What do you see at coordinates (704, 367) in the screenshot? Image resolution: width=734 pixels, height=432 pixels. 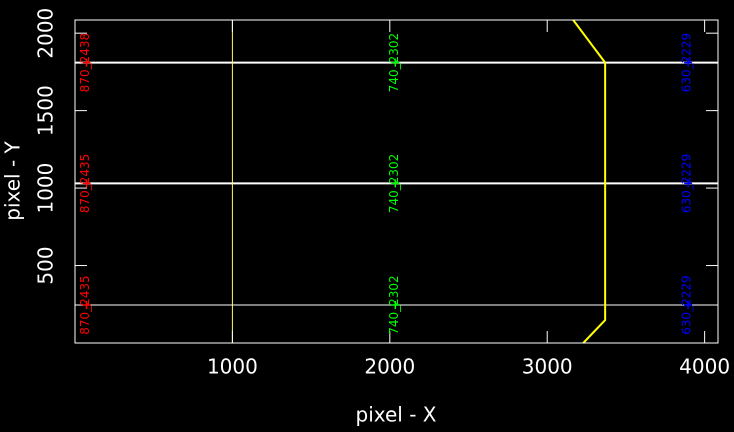 I see `x-tick-label: 4000` at bounding box center [704, 367].